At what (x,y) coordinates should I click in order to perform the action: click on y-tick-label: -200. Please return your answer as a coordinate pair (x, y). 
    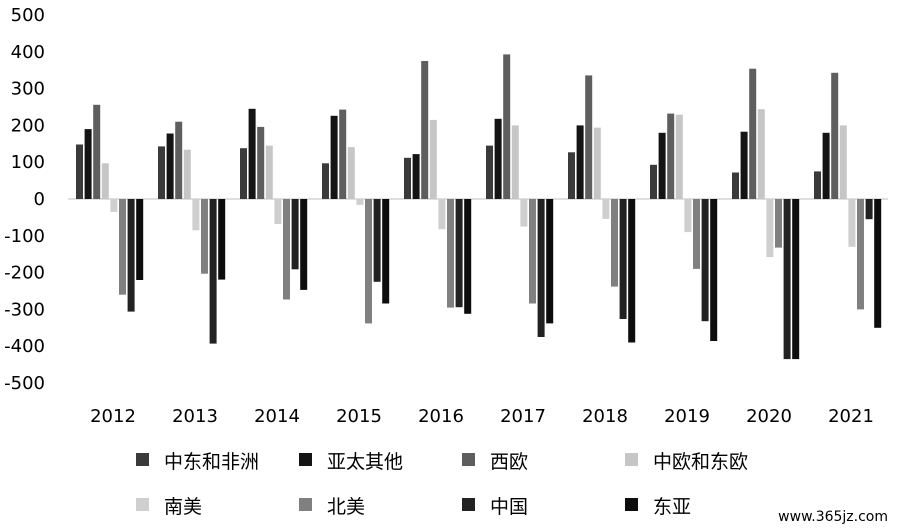
    Looking at the image, I should click on (24, 273).